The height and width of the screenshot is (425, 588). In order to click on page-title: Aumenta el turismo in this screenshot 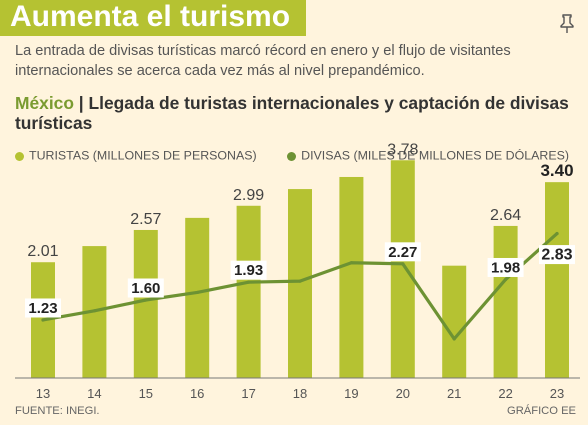, I will do `click(150, 16)`.